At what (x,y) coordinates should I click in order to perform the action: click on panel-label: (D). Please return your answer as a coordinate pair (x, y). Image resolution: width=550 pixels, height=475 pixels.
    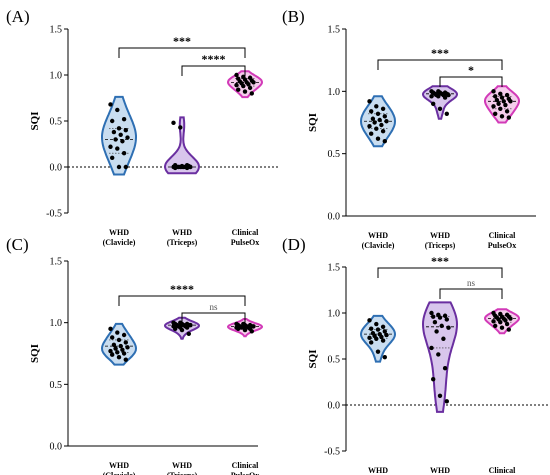
    Looking at the image, I should click on (294, 244).